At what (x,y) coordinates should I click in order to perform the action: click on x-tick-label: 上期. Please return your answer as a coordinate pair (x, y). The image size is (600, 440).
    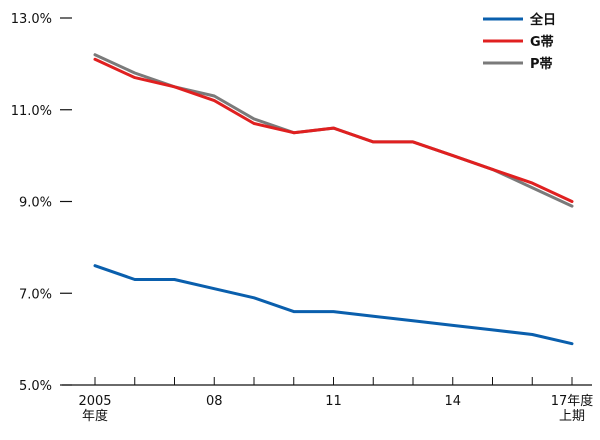
    Looking at the image, I should click on (572, 416).